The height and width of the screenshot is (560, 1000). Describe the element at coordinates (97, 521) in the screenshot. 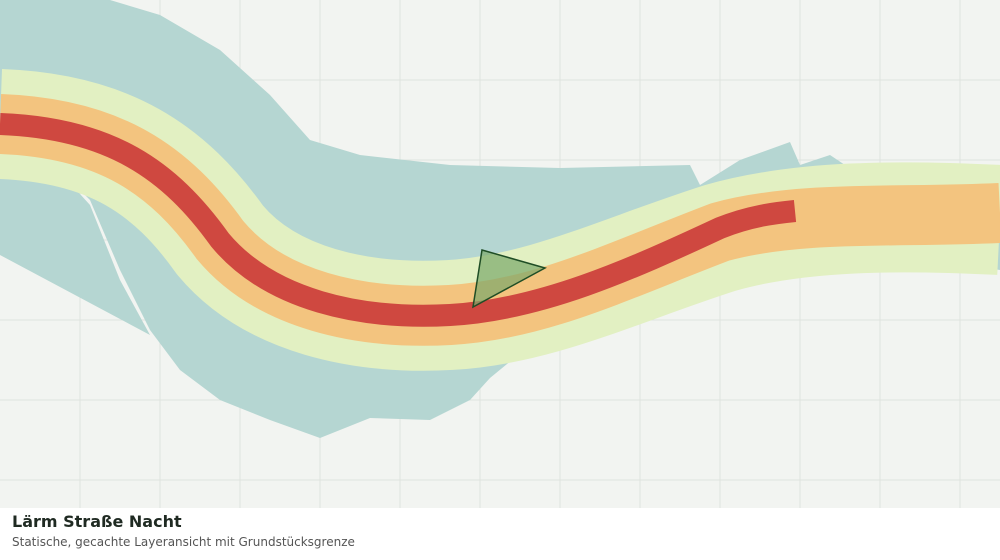

I see `title: Lärm Straße Nacht` at that location.